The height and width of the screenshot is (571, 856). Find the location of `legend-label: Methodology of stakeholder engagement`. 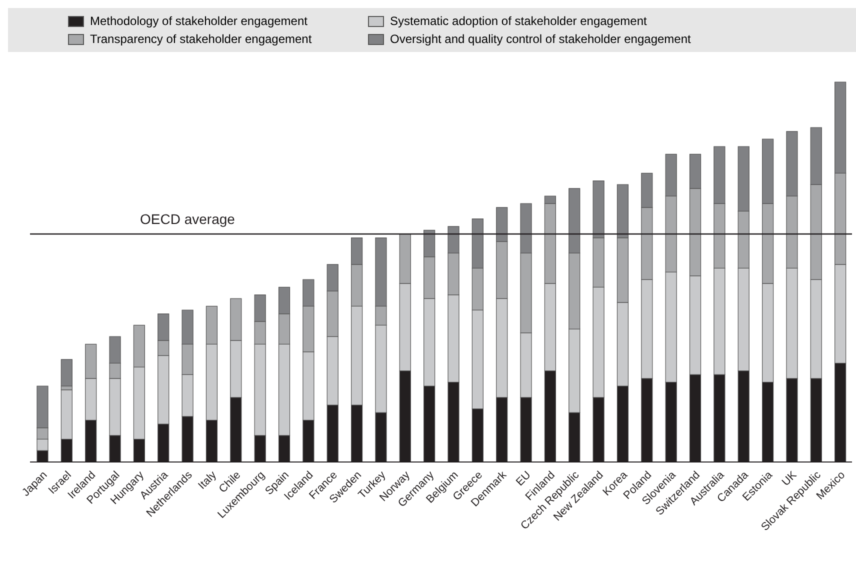

legend-label: Methodology of stakeholder engagement is located at coordinates (199, 21).